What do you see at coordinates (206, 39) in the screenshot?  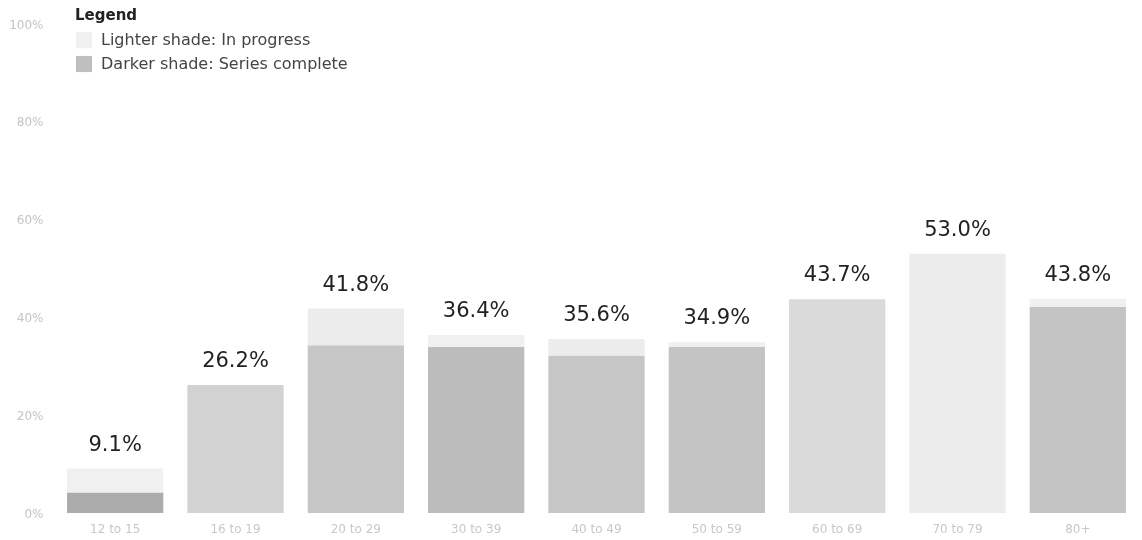 I see `legend-label: Lighter shade: In progress` at bounding box center [206, 39].